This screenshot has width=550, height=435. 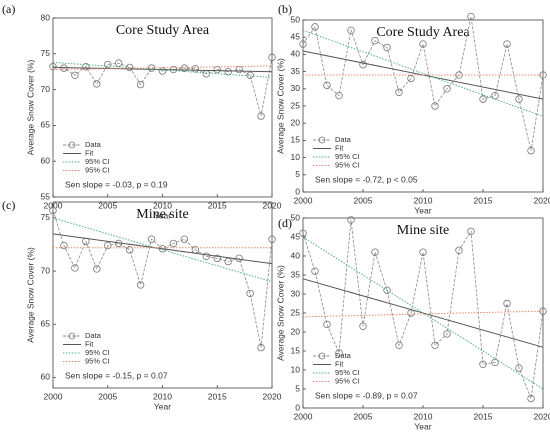 What do you see at coordinates (163, 30) in the screenshot?
I see `chart-title: Core Study Area` at bounding box center [163, 30].